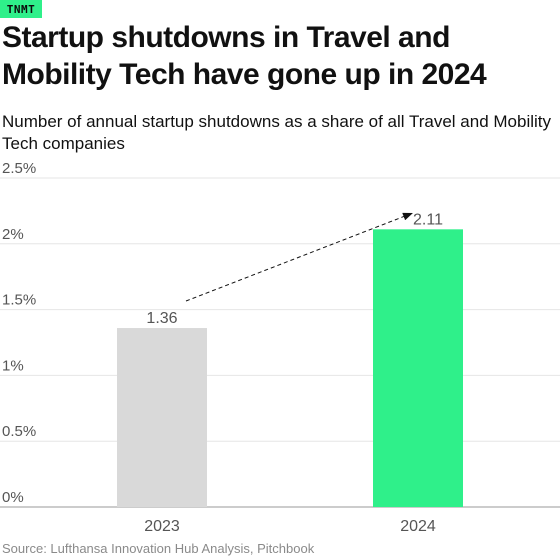 The width and height of the screenshot is (560, 560). What do you see at coordinates (161, 318) in the screenshot?
I see `value-label-2023: 1.36` at bounding box center [161, 318].